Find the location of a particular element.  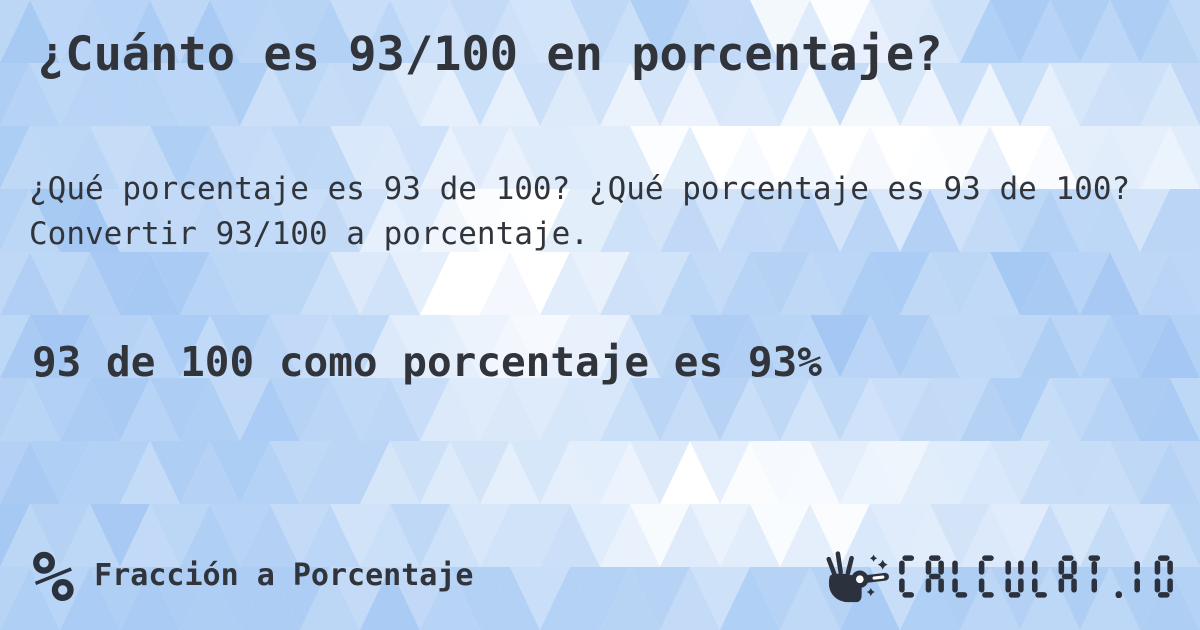

category: % Fracción a Porcentaje is located at coordinates (253, 577).